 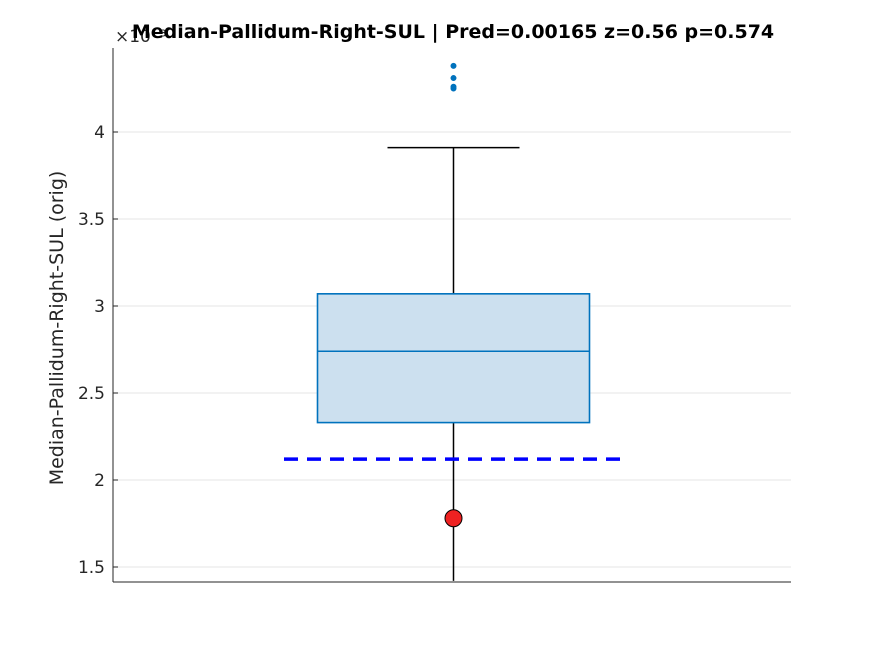 What do you see at coordinates (98, 350) in the screenshot?
I see `y-tick-labels: 1.5 2 2.5 3 3.5 4` at bounding box center [98, 350].